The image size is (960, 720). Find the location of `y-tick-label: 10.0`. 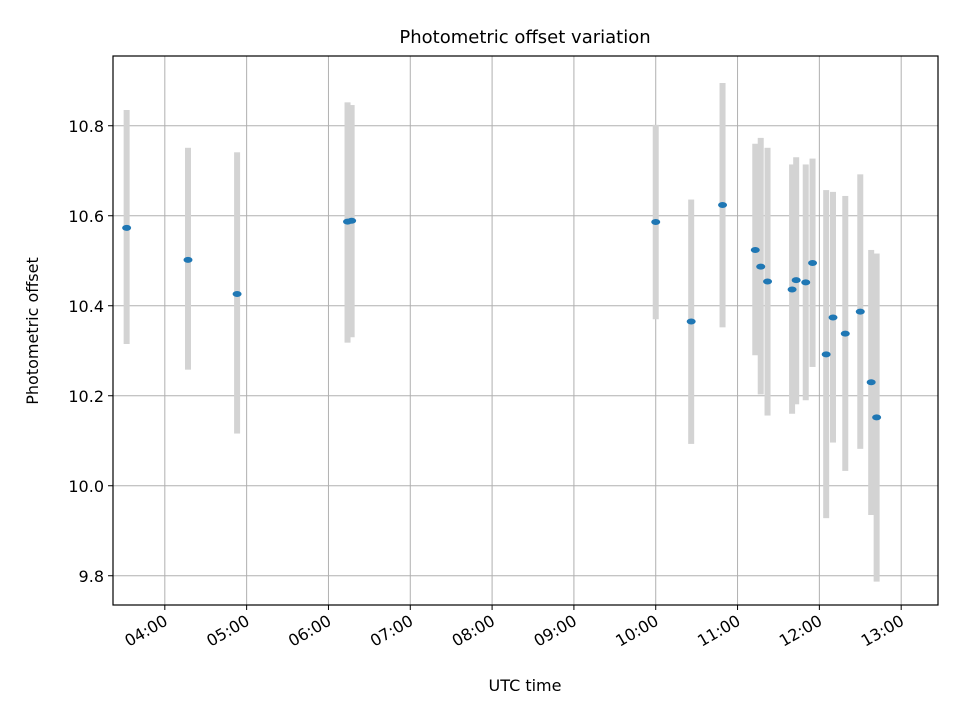

y-tick-label: 10.0 is located at coordinates (86, 486).